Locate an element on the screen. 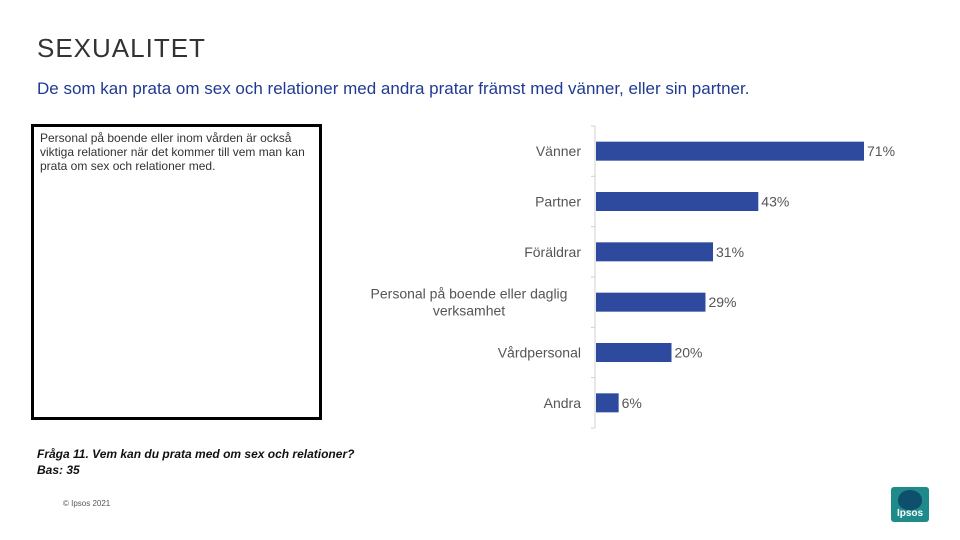 Image resolution: width=960 pixels, height=540 pixels. data-label: 31% is located at coordinates (730, 252).